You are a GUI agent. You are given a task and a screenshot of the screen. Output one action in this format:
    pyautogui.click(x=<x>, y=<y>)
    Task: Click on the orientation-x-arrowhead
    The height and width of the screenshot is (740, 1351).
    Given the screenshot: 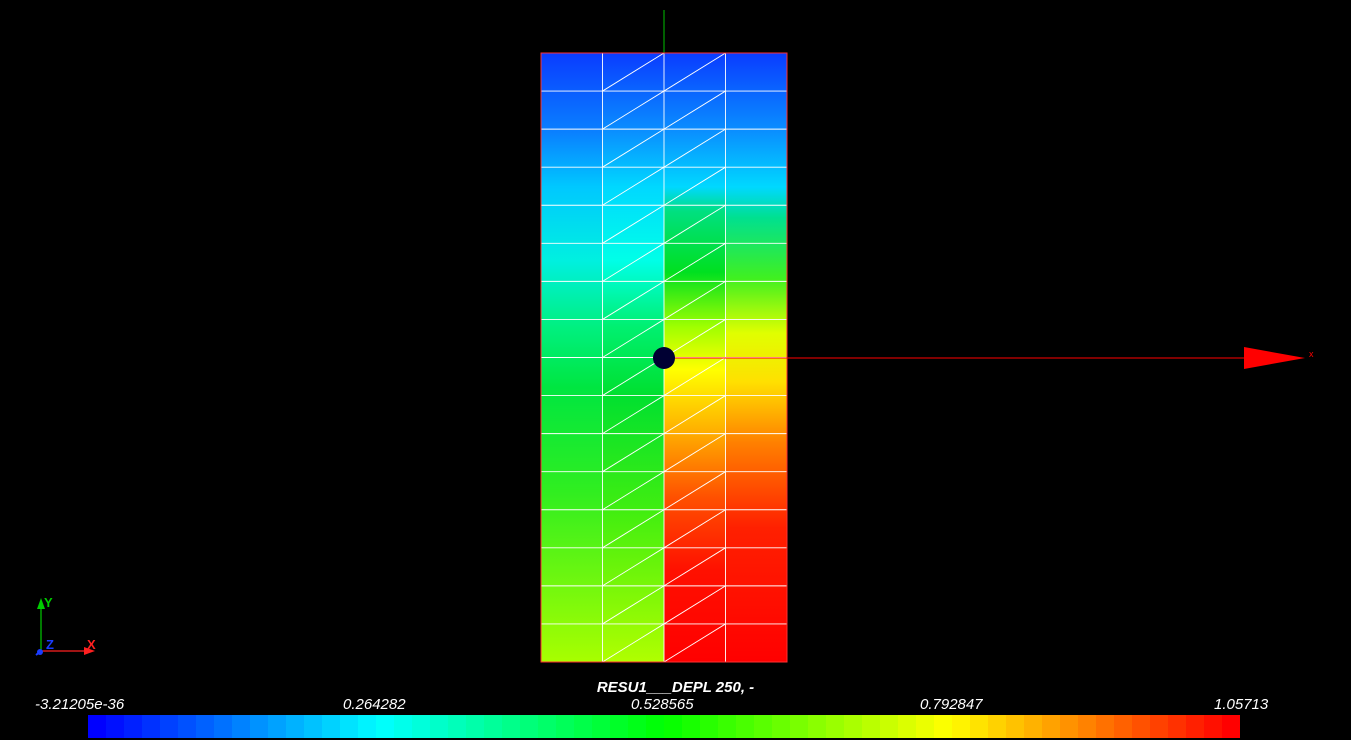 What is the action you would take?
    pyautogui.click(x=89, y=651)
    